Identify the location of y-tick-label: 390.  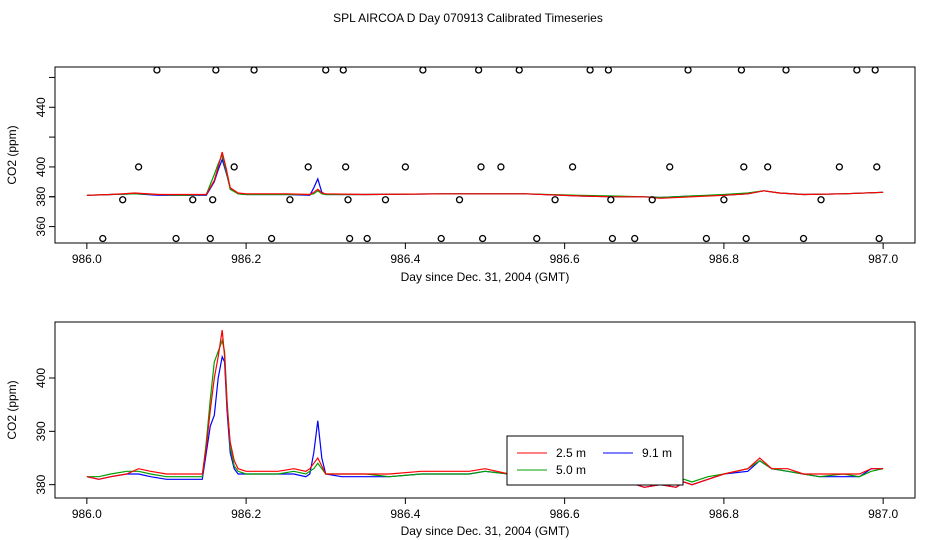
(41, 431).